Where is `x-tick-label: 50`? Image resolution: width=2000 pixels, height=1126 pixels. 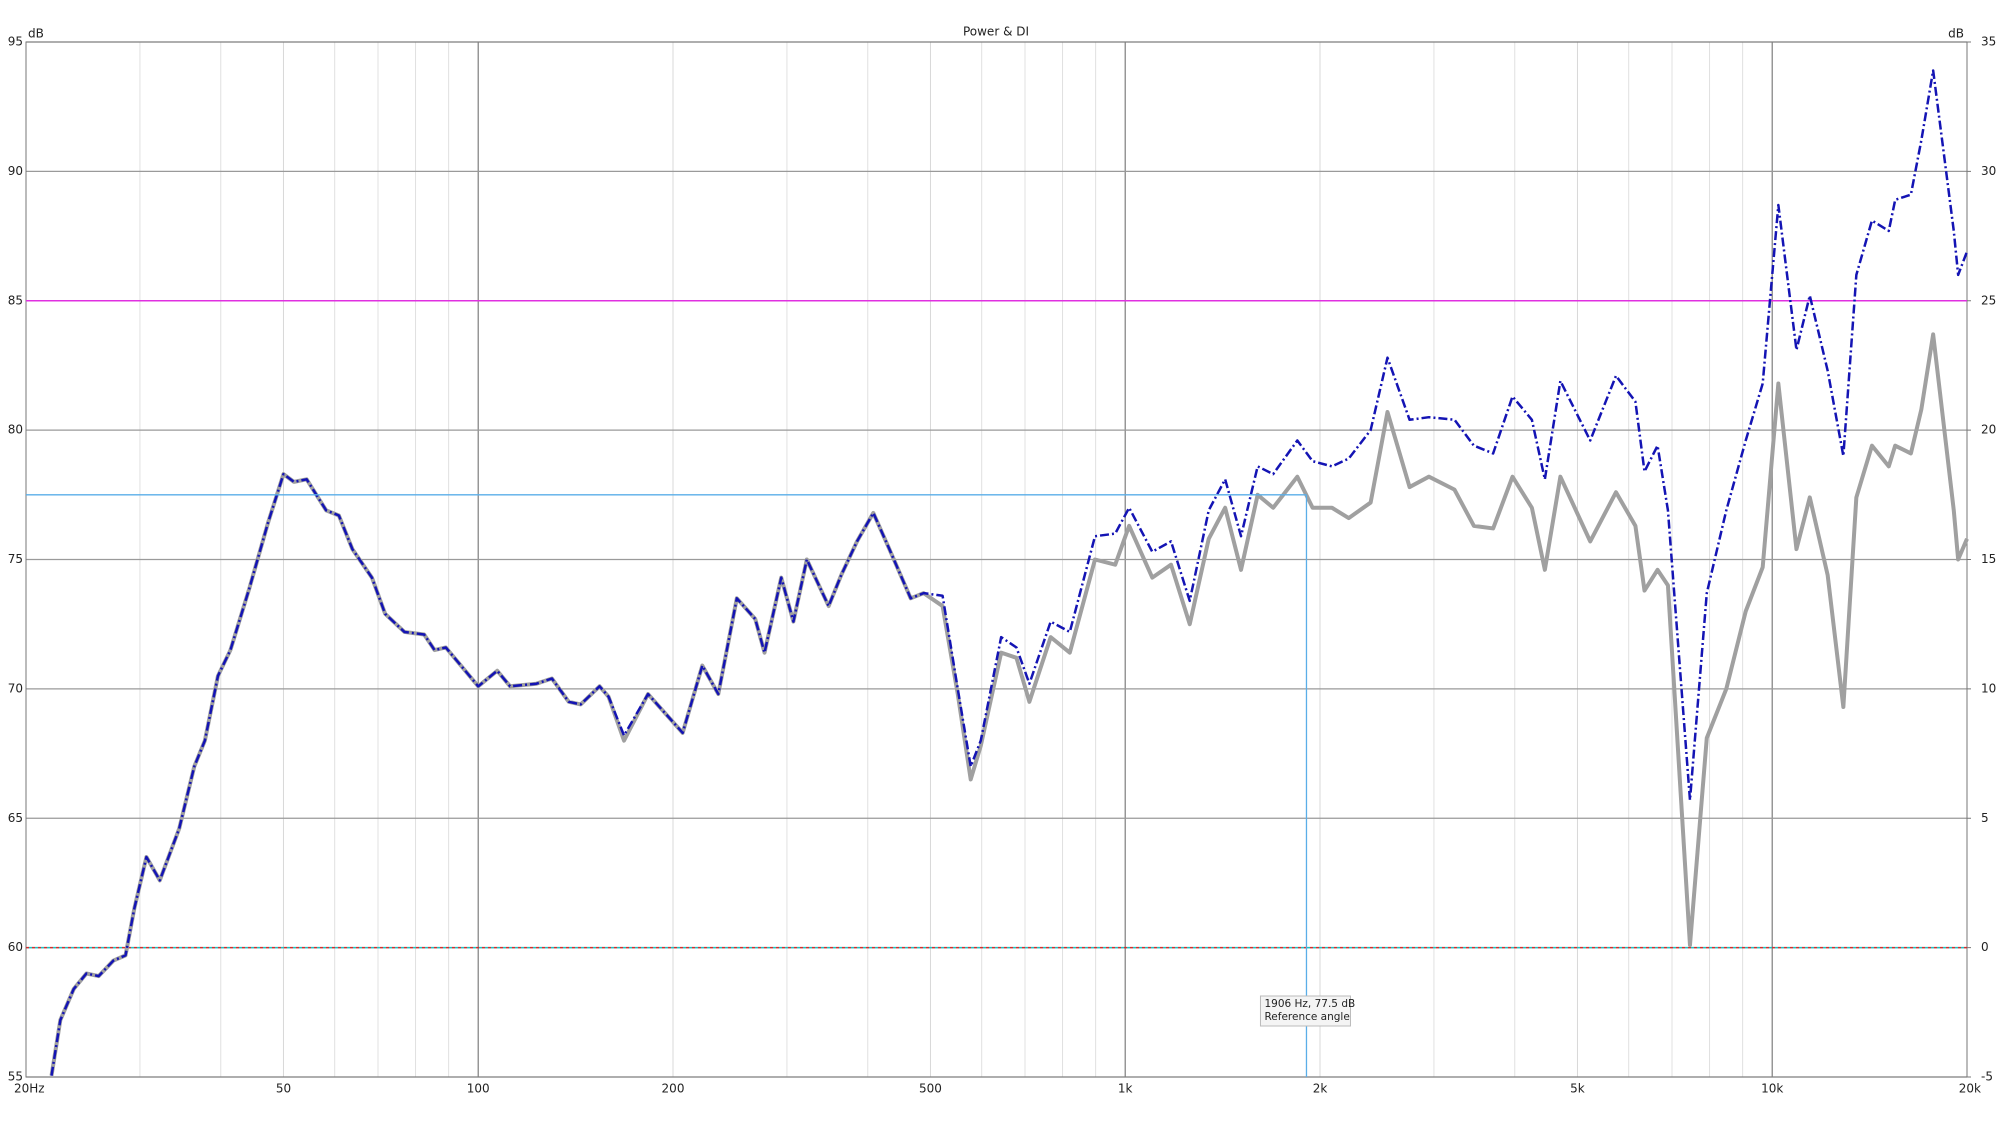 x-tick-label: 50 is located at coordinates (283, 1089).